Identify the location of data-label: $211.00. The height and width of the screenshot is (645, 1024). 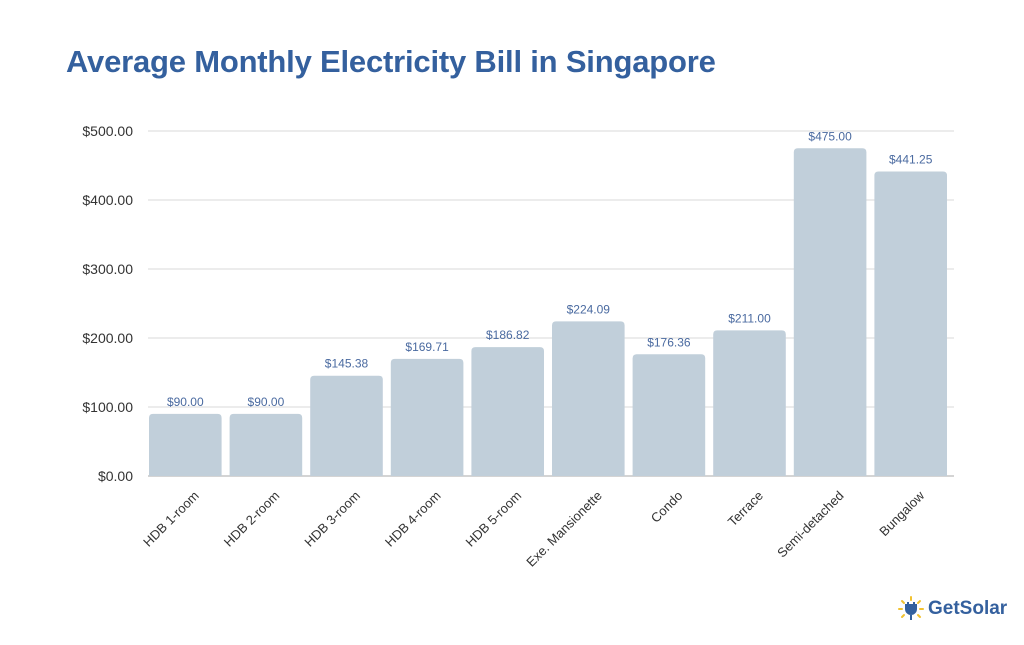
(749, 318).